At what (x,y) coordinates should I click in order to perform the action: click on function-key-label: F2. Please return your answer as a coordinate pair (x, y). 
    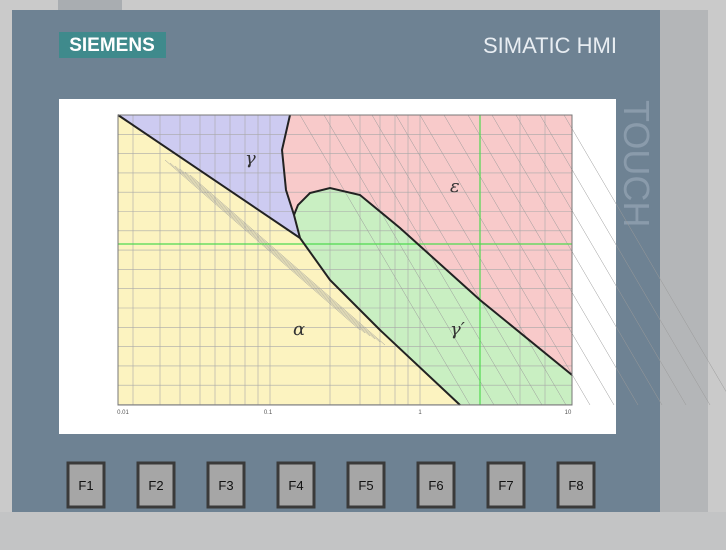
    Looking at the image, I should click on (155, 485).